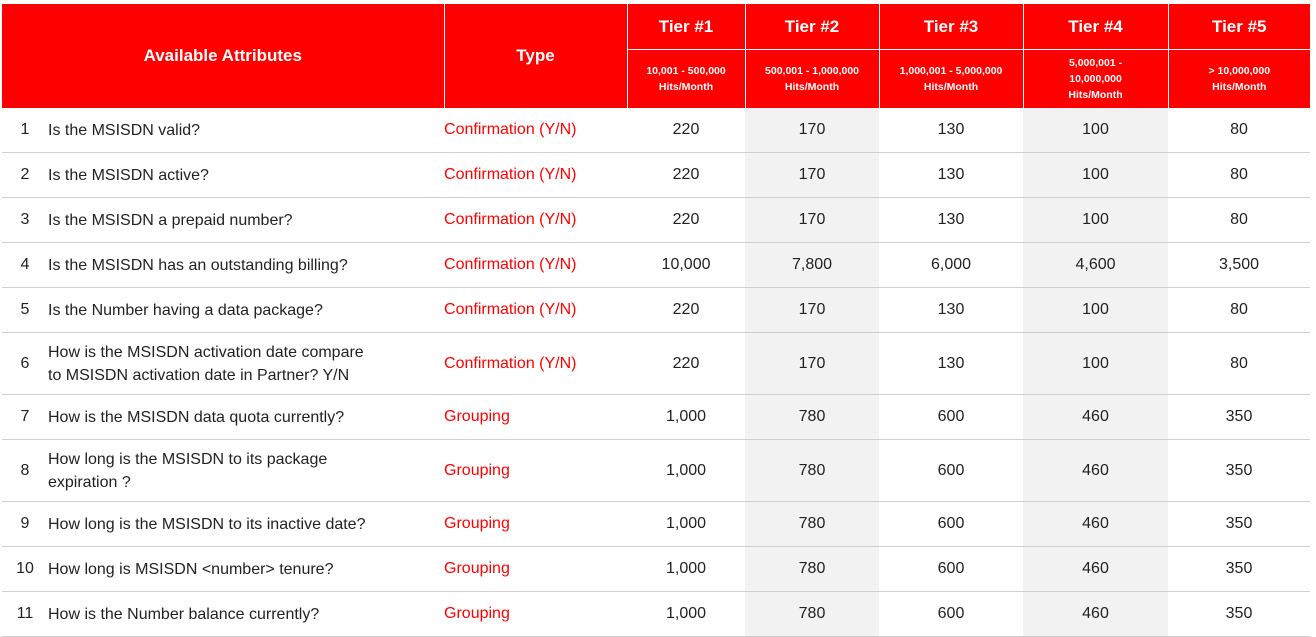 This screenshot has height=637, width=1316. I want to click on tier-range-line: > 10,000,000, so click(1239, 71).